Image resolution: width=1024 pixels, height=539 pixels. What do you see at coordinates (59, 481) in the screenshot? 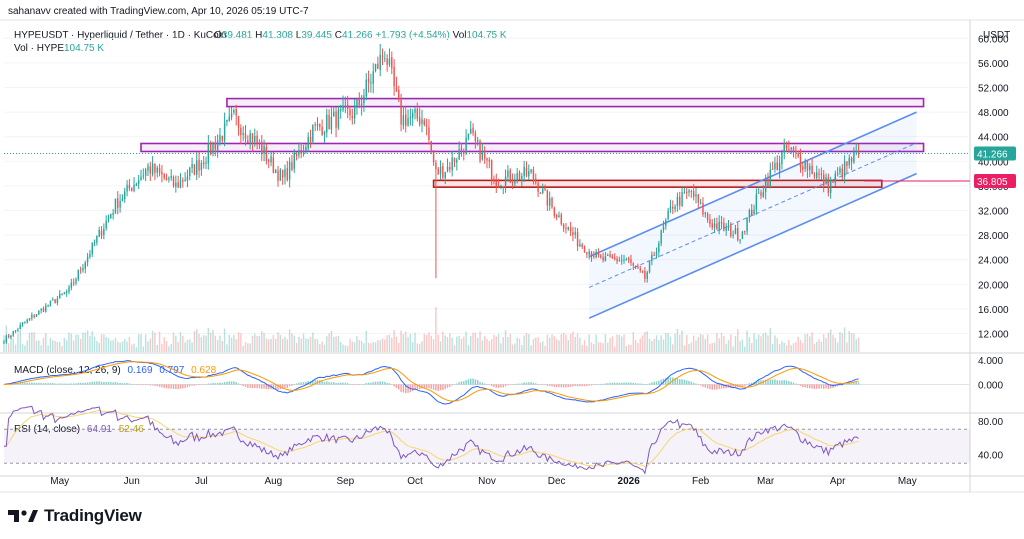
I see `time-tick-label: May` at bounding box center [59, 481].